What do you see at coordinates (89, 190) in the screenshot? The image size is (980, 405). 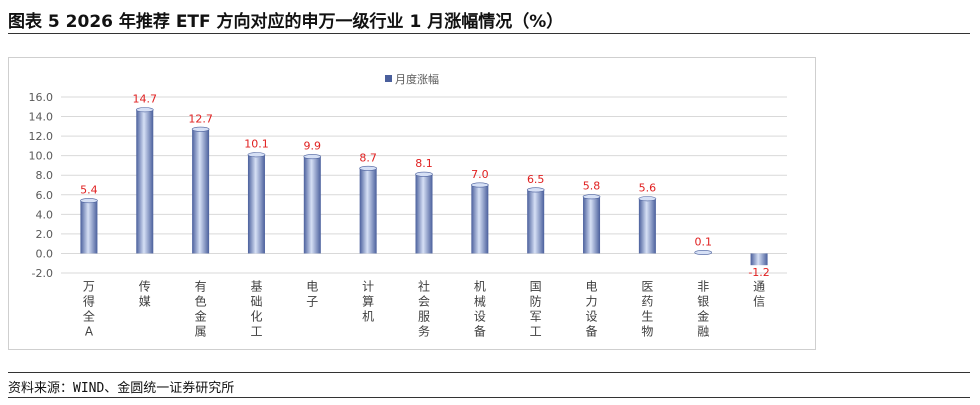 I see `value-label: 5.4` at bounding box center [89, 190].